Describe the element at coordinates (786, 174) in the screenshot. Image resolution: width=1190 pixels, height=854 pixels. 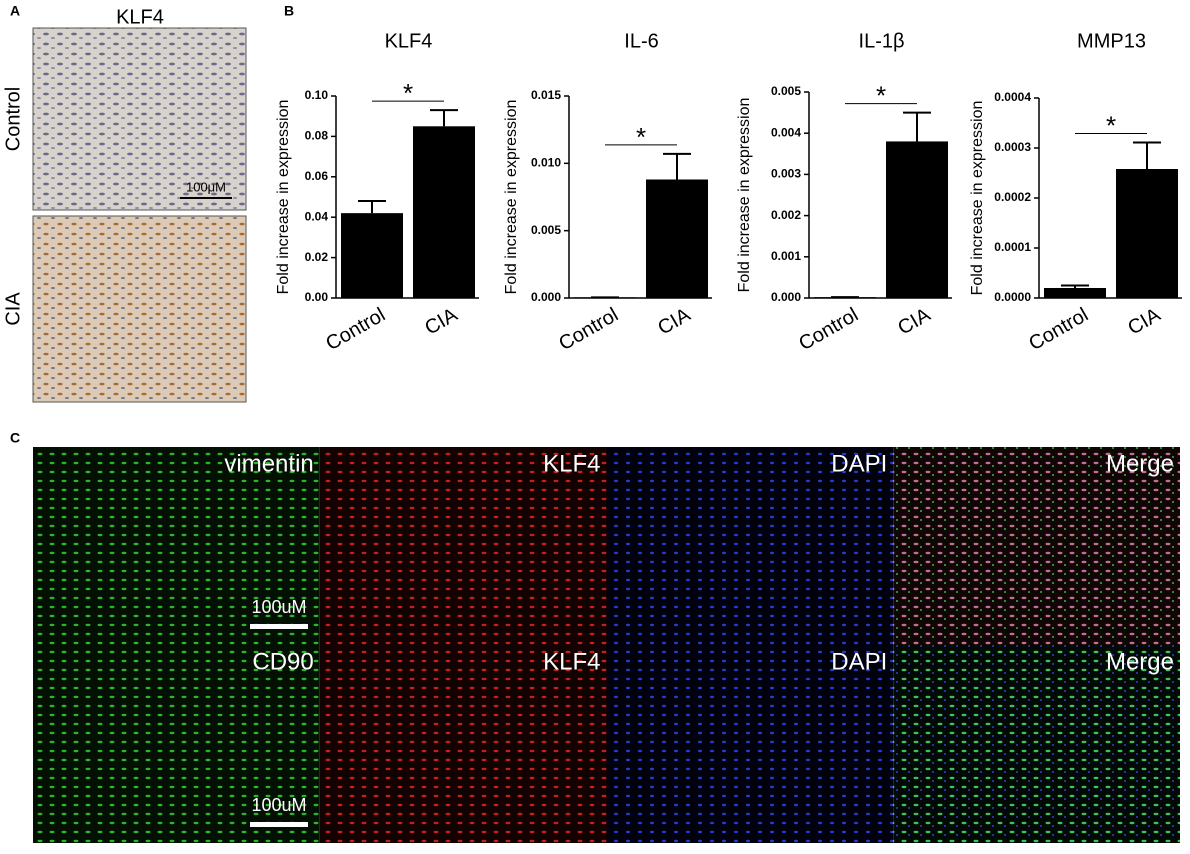
I see `y-tick-label: 0.003` at that location.